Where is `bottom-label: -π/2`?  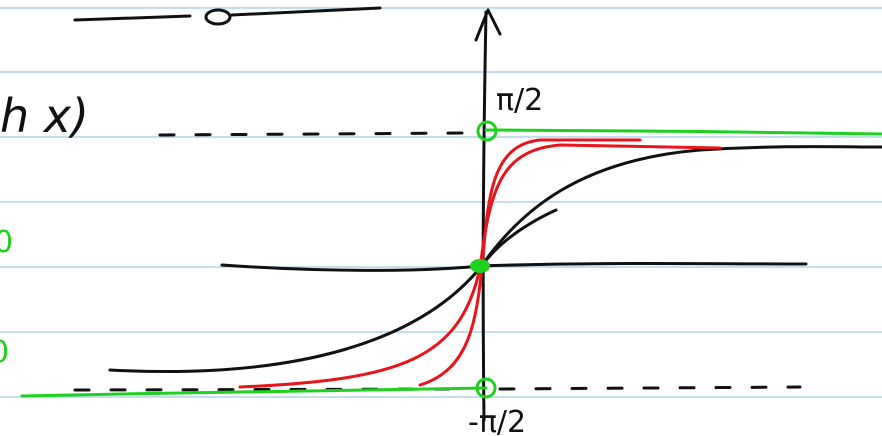
bottom-label: -π/2 is located at coordinates (497, 420).